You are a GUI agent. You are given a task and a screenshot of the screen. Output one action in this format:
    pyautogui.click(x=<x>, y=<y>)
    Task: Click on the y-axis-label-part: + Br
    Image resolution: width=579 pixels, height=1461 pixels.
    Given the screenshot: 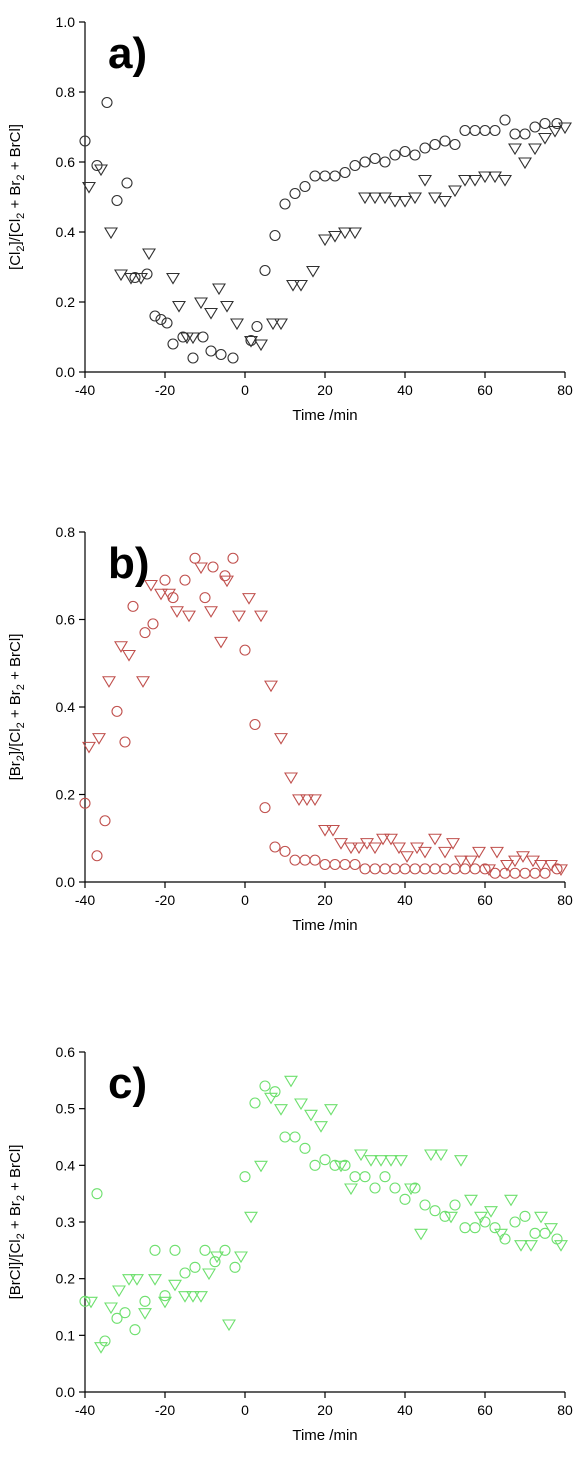 What is the action you would take?
    pyautogui.click(x=15, y=1217)
    